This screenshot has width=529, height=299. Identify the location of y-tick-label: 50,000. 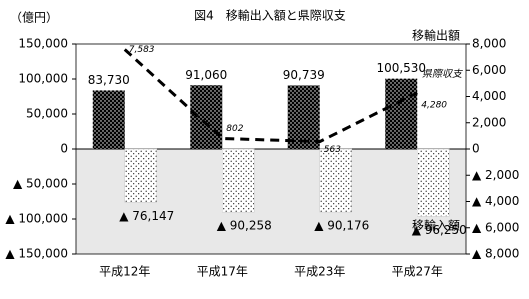
(47, 114).